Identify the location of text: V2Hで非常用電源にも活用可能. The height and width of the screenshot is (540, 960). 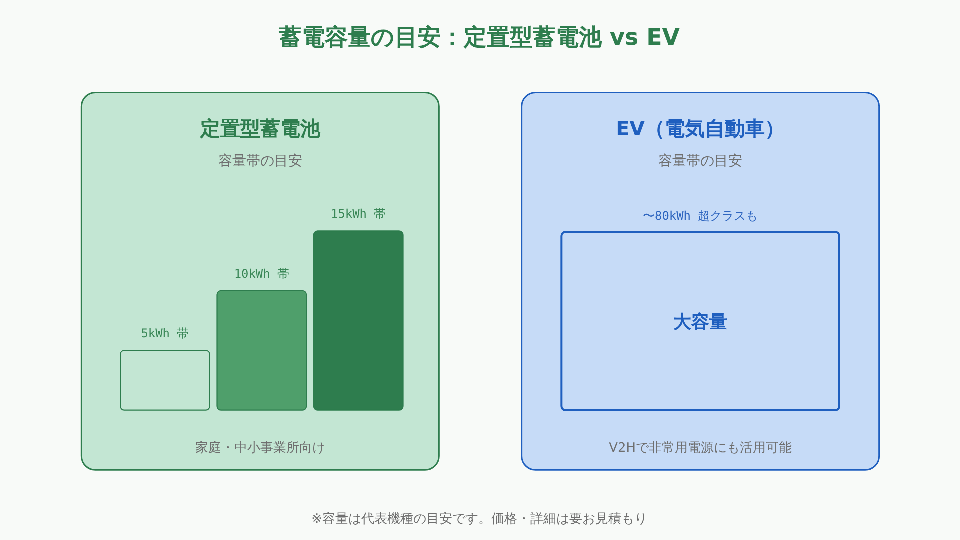
(700, 448).